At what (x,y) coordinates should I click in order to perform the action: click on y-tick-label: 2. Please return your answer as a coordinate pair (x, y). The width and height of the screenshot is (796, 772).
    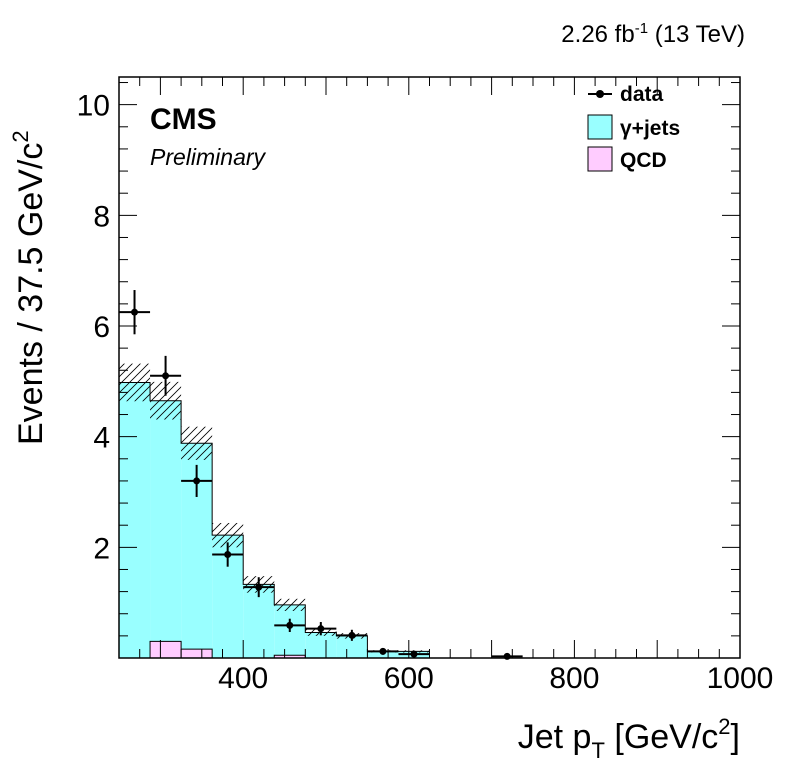
    Looking at the image, I should click on (101, 548).